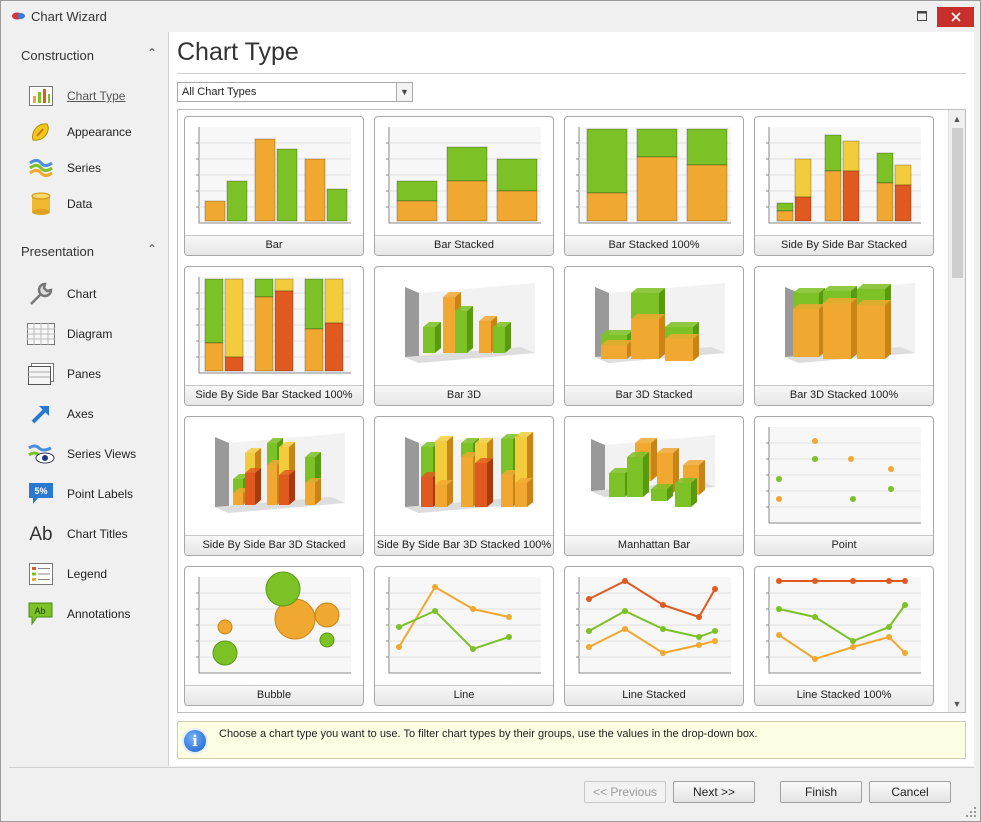 This screenshot has height=822, width=981. What do you see at coordinates (41, 168) in the screenshot?
I see `series-icon` at bounding box center [41, 168].